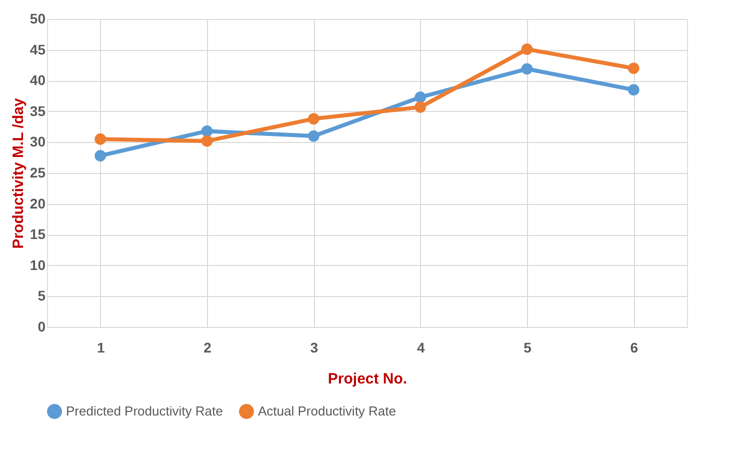  I want to click on y-tick-label: 45, so click(38, 49).